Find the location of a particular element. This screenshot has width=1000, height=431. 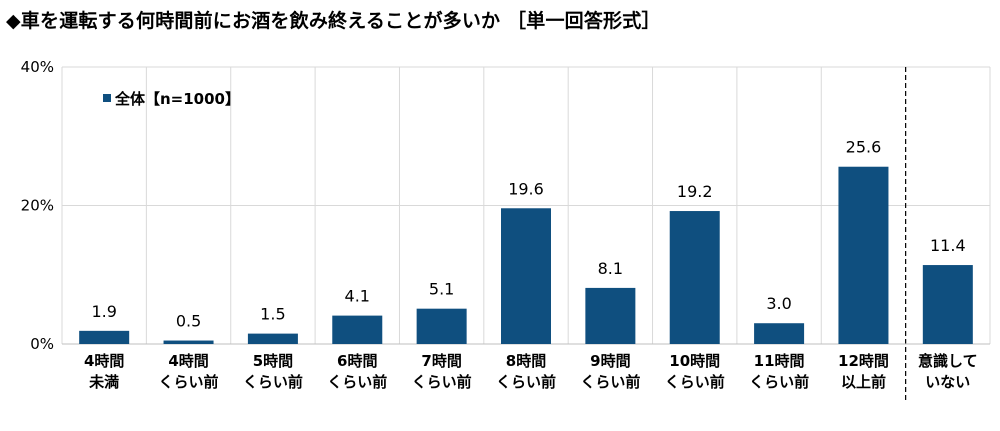

data-label: 25.6 is located at coordinates (864, 147).